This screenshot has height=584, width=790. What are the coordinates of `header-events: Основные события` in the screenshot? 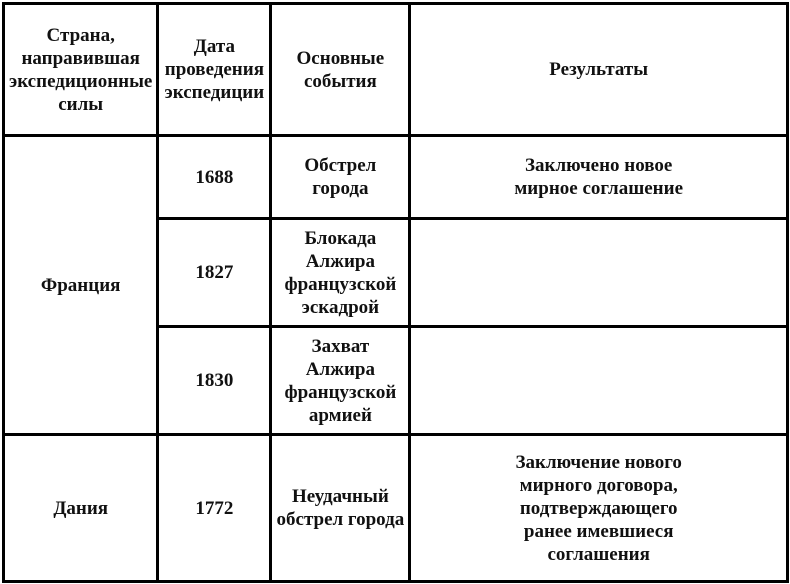 It's located at (340, 69).